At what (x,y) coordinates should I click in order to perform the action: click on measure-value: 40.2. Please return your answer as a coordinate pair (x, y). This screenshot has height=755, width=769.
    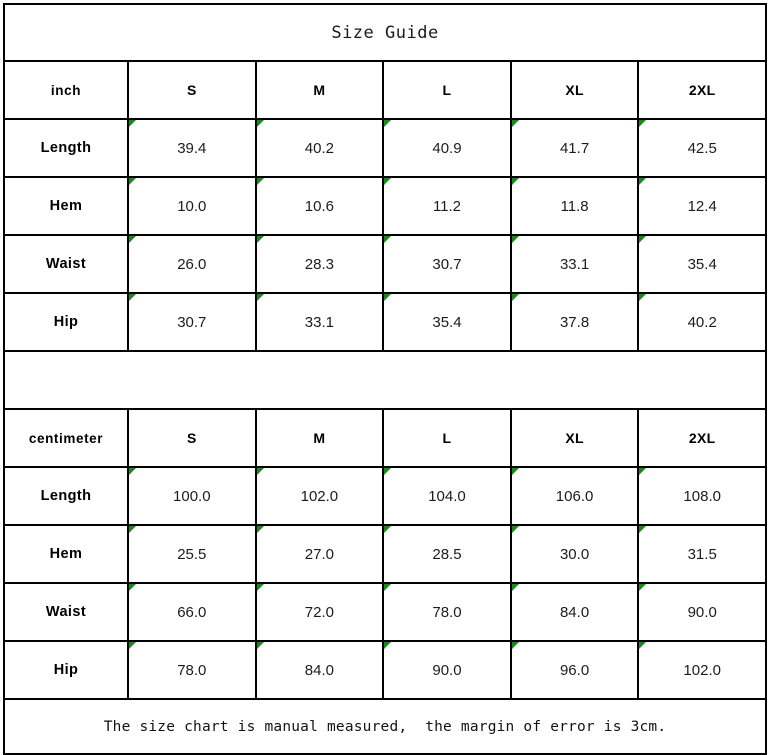
    Looking at the image, I should click on (702, 322).